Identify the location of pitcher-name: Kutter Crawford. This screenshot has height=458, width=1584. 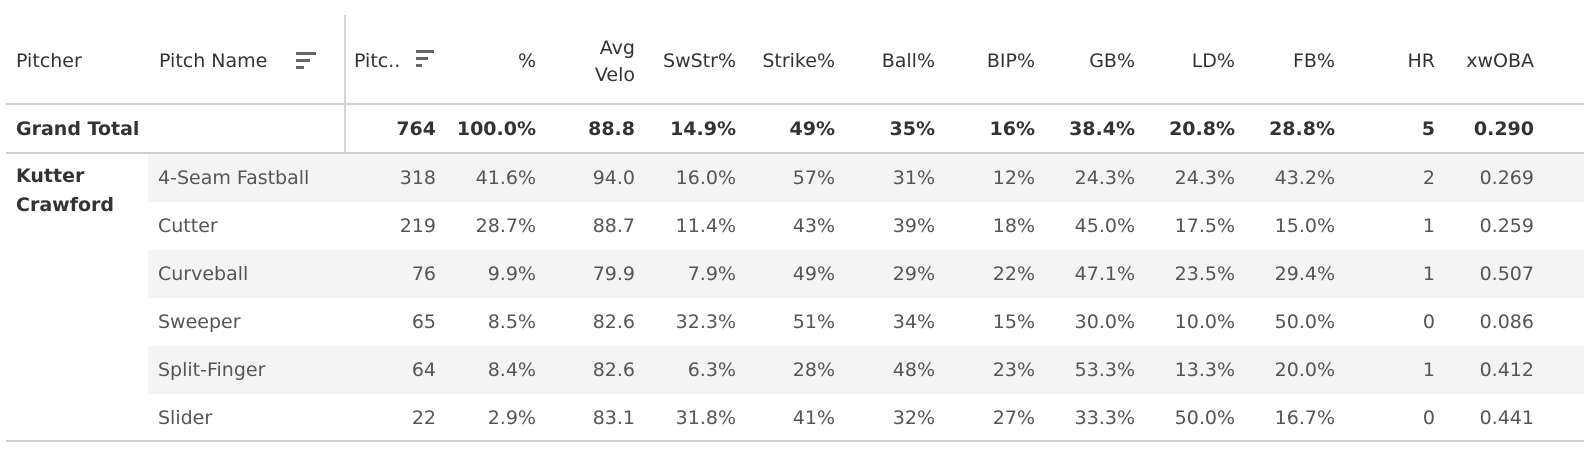
(76, 191).